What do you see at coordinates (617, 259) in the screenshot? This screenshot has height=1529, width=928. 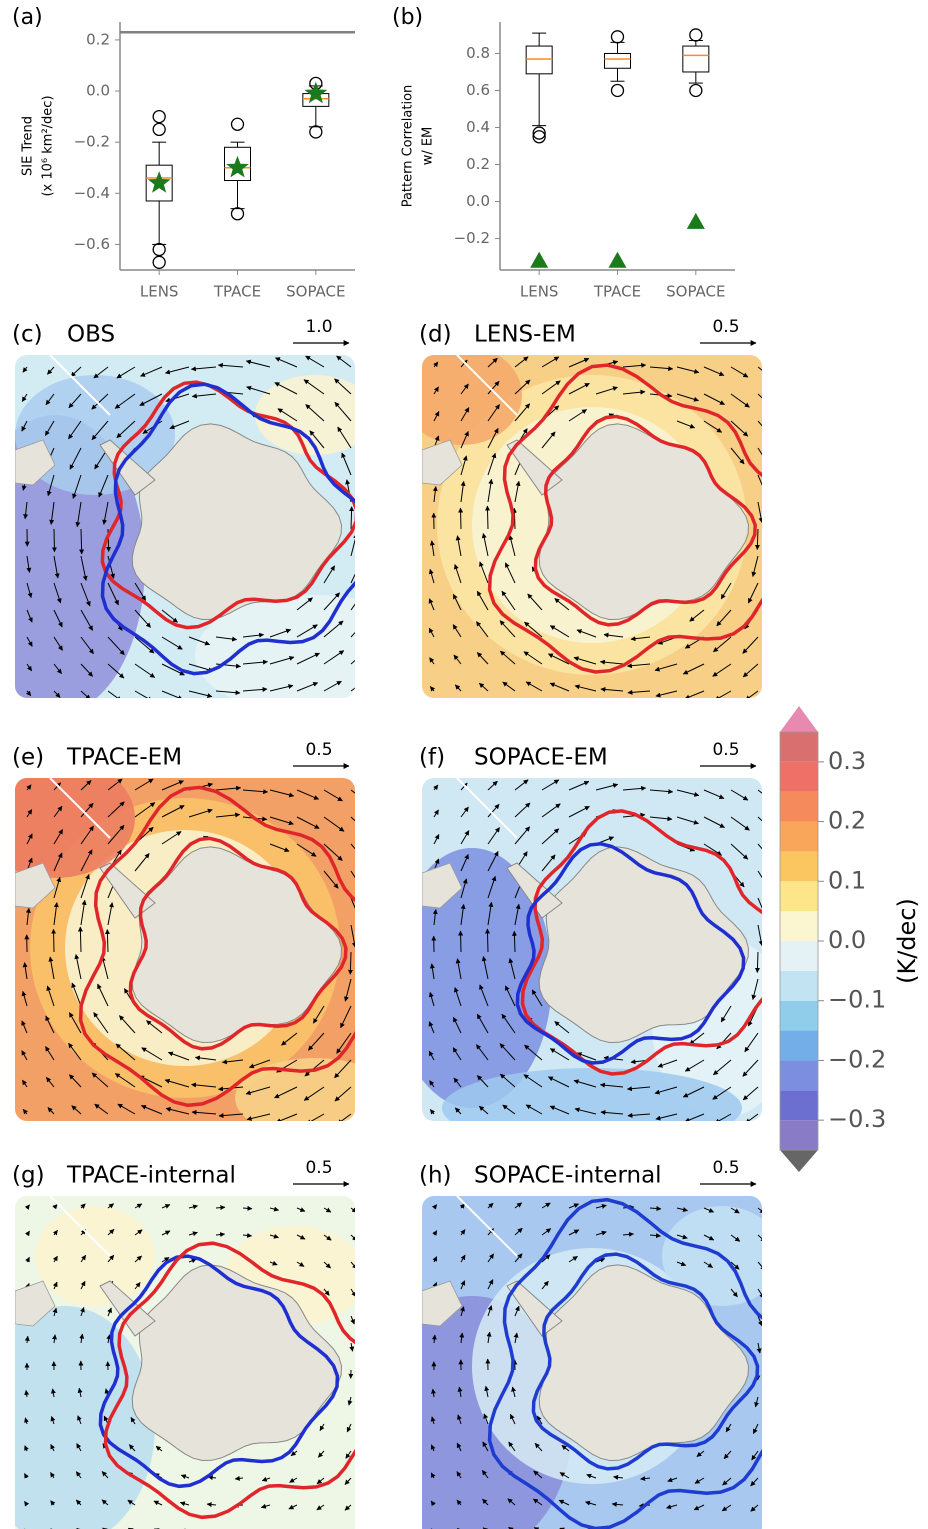 I see `triangle-marker` at bounding box center [617, 259].